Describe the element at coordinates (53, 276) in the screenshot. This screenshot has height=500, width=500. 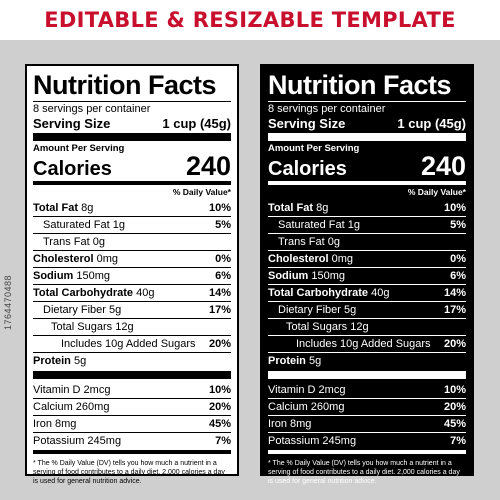
I see `nutrient-label: Sodium` at that location.